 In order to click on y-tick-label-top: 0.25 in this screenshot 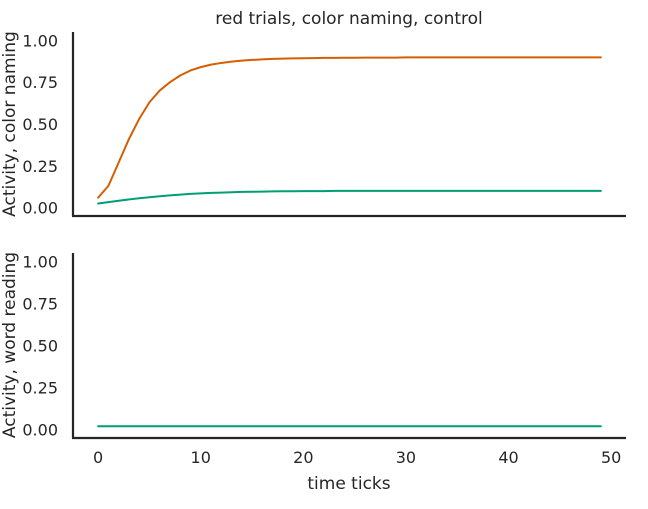, I will do `click(40, 166)`.